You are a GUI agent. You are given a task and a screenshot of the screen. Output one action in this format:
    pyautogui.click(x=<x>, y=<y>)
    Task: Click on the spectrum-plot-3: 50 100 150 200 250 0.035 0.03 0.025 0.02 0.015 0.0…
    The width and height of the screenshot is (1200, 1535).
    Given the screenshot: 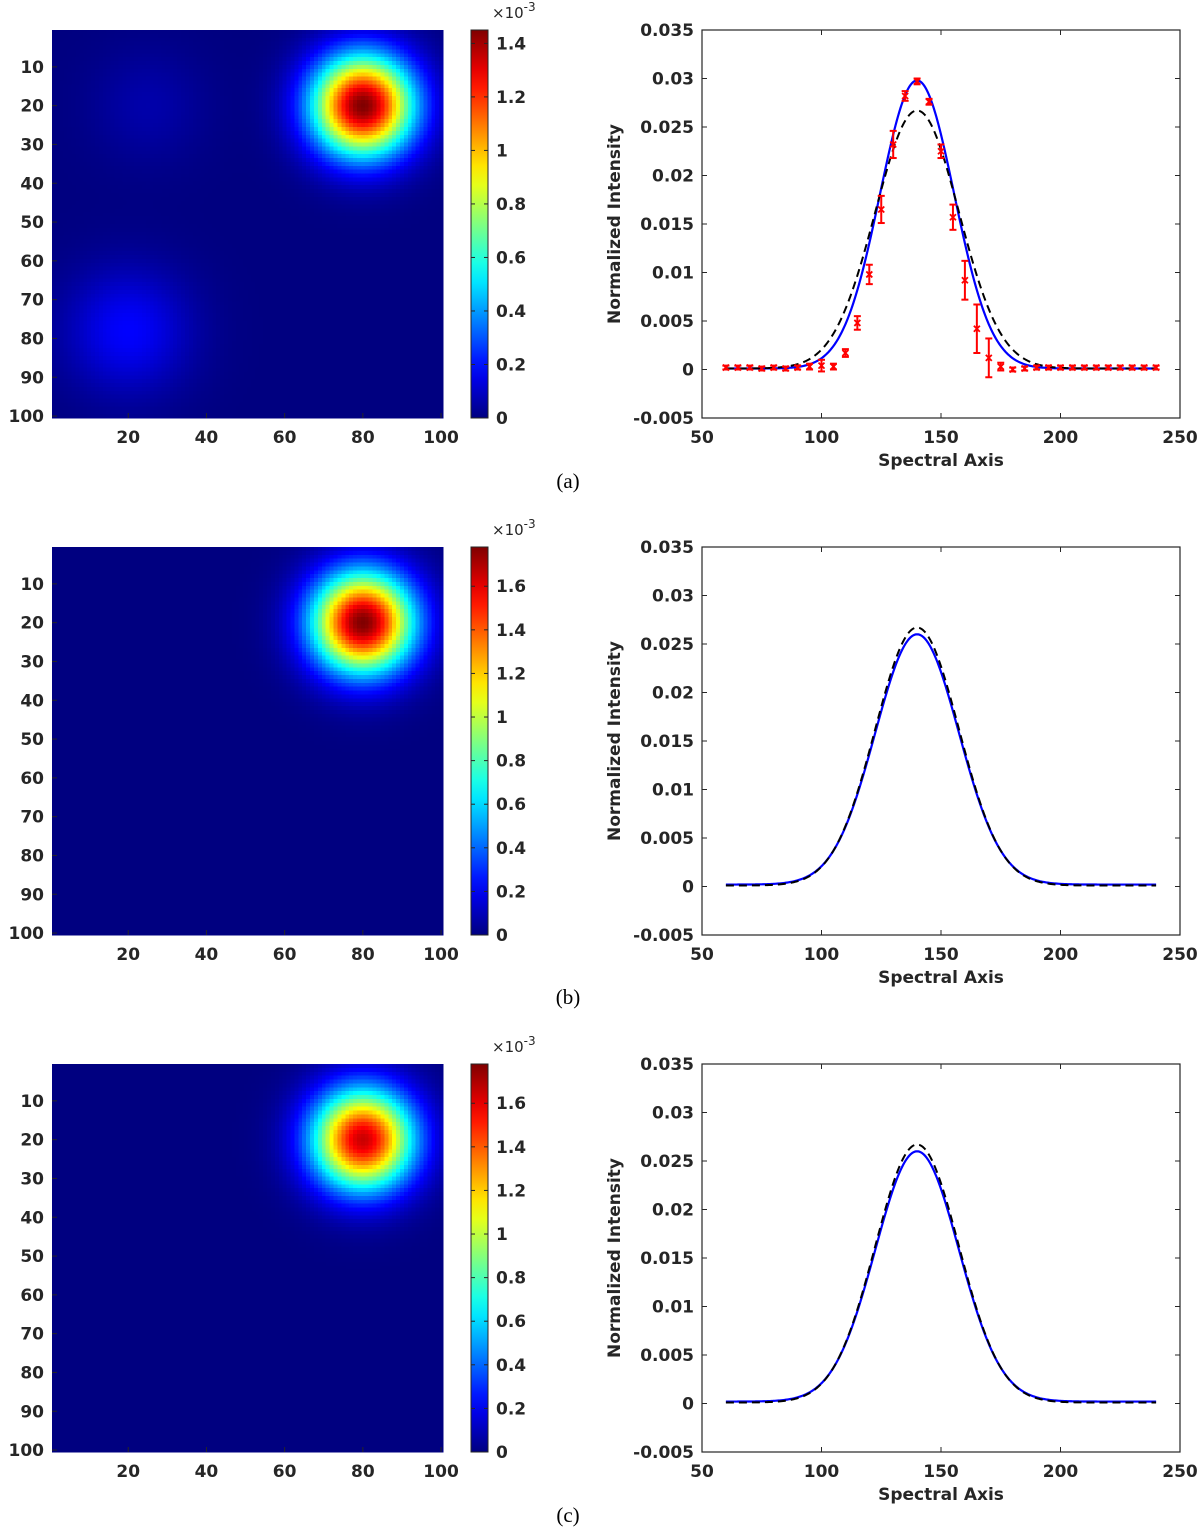 What is the action you would take?
    pyautogui.click(x=901, y=1280)
    